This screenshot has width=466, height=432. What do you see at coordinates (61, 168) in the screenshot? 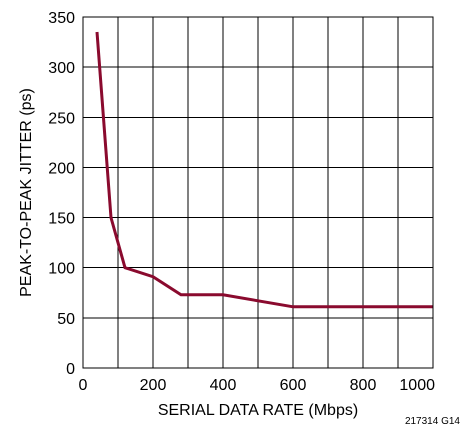
I see `y-tick-label: 200` at bounding box center [61, 168].